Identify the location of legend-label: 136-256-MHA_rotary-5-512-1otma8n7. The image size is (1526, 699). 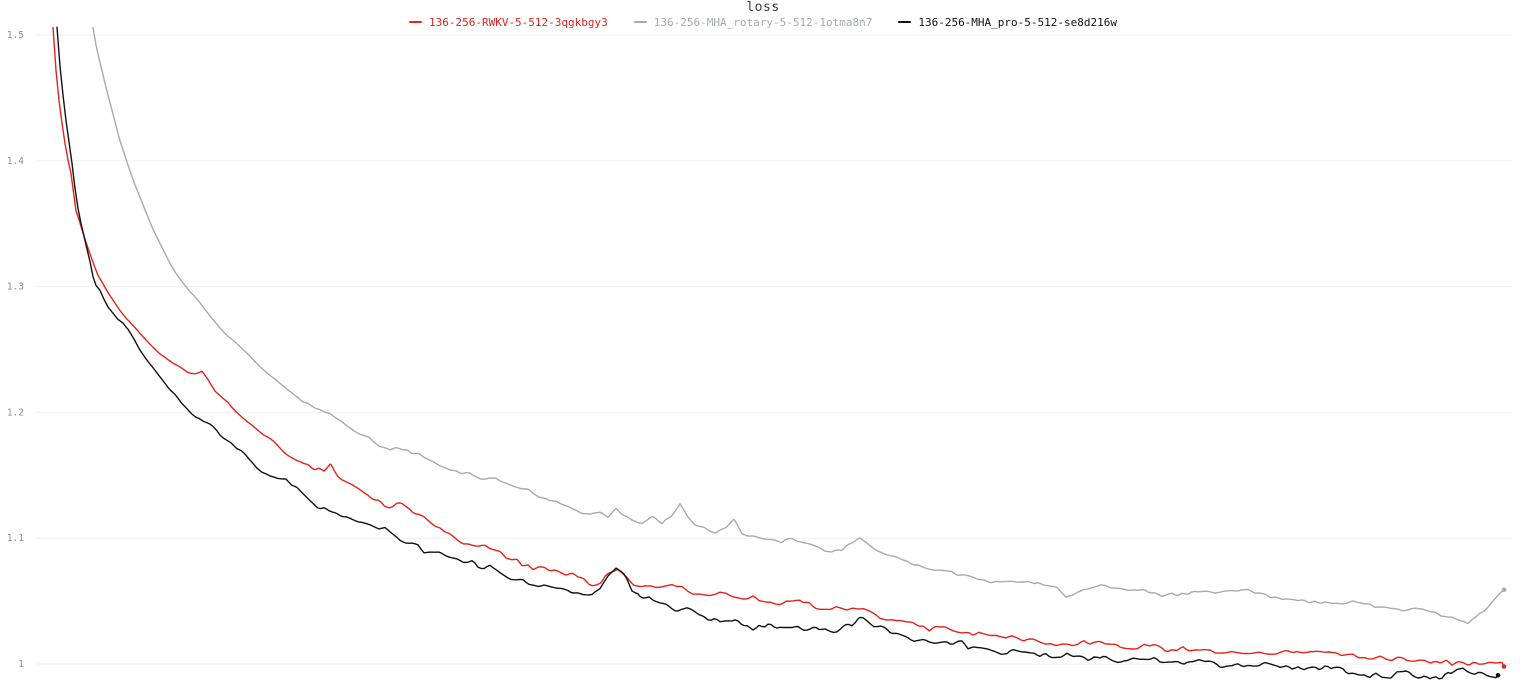
(763, 22).